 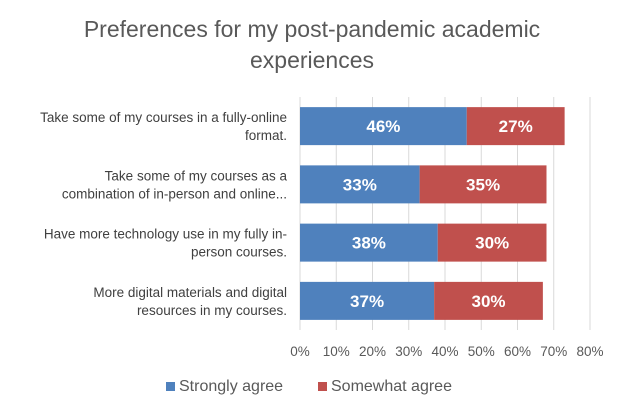 I want to click on data-label: 33%, so click(x=360, y=184).